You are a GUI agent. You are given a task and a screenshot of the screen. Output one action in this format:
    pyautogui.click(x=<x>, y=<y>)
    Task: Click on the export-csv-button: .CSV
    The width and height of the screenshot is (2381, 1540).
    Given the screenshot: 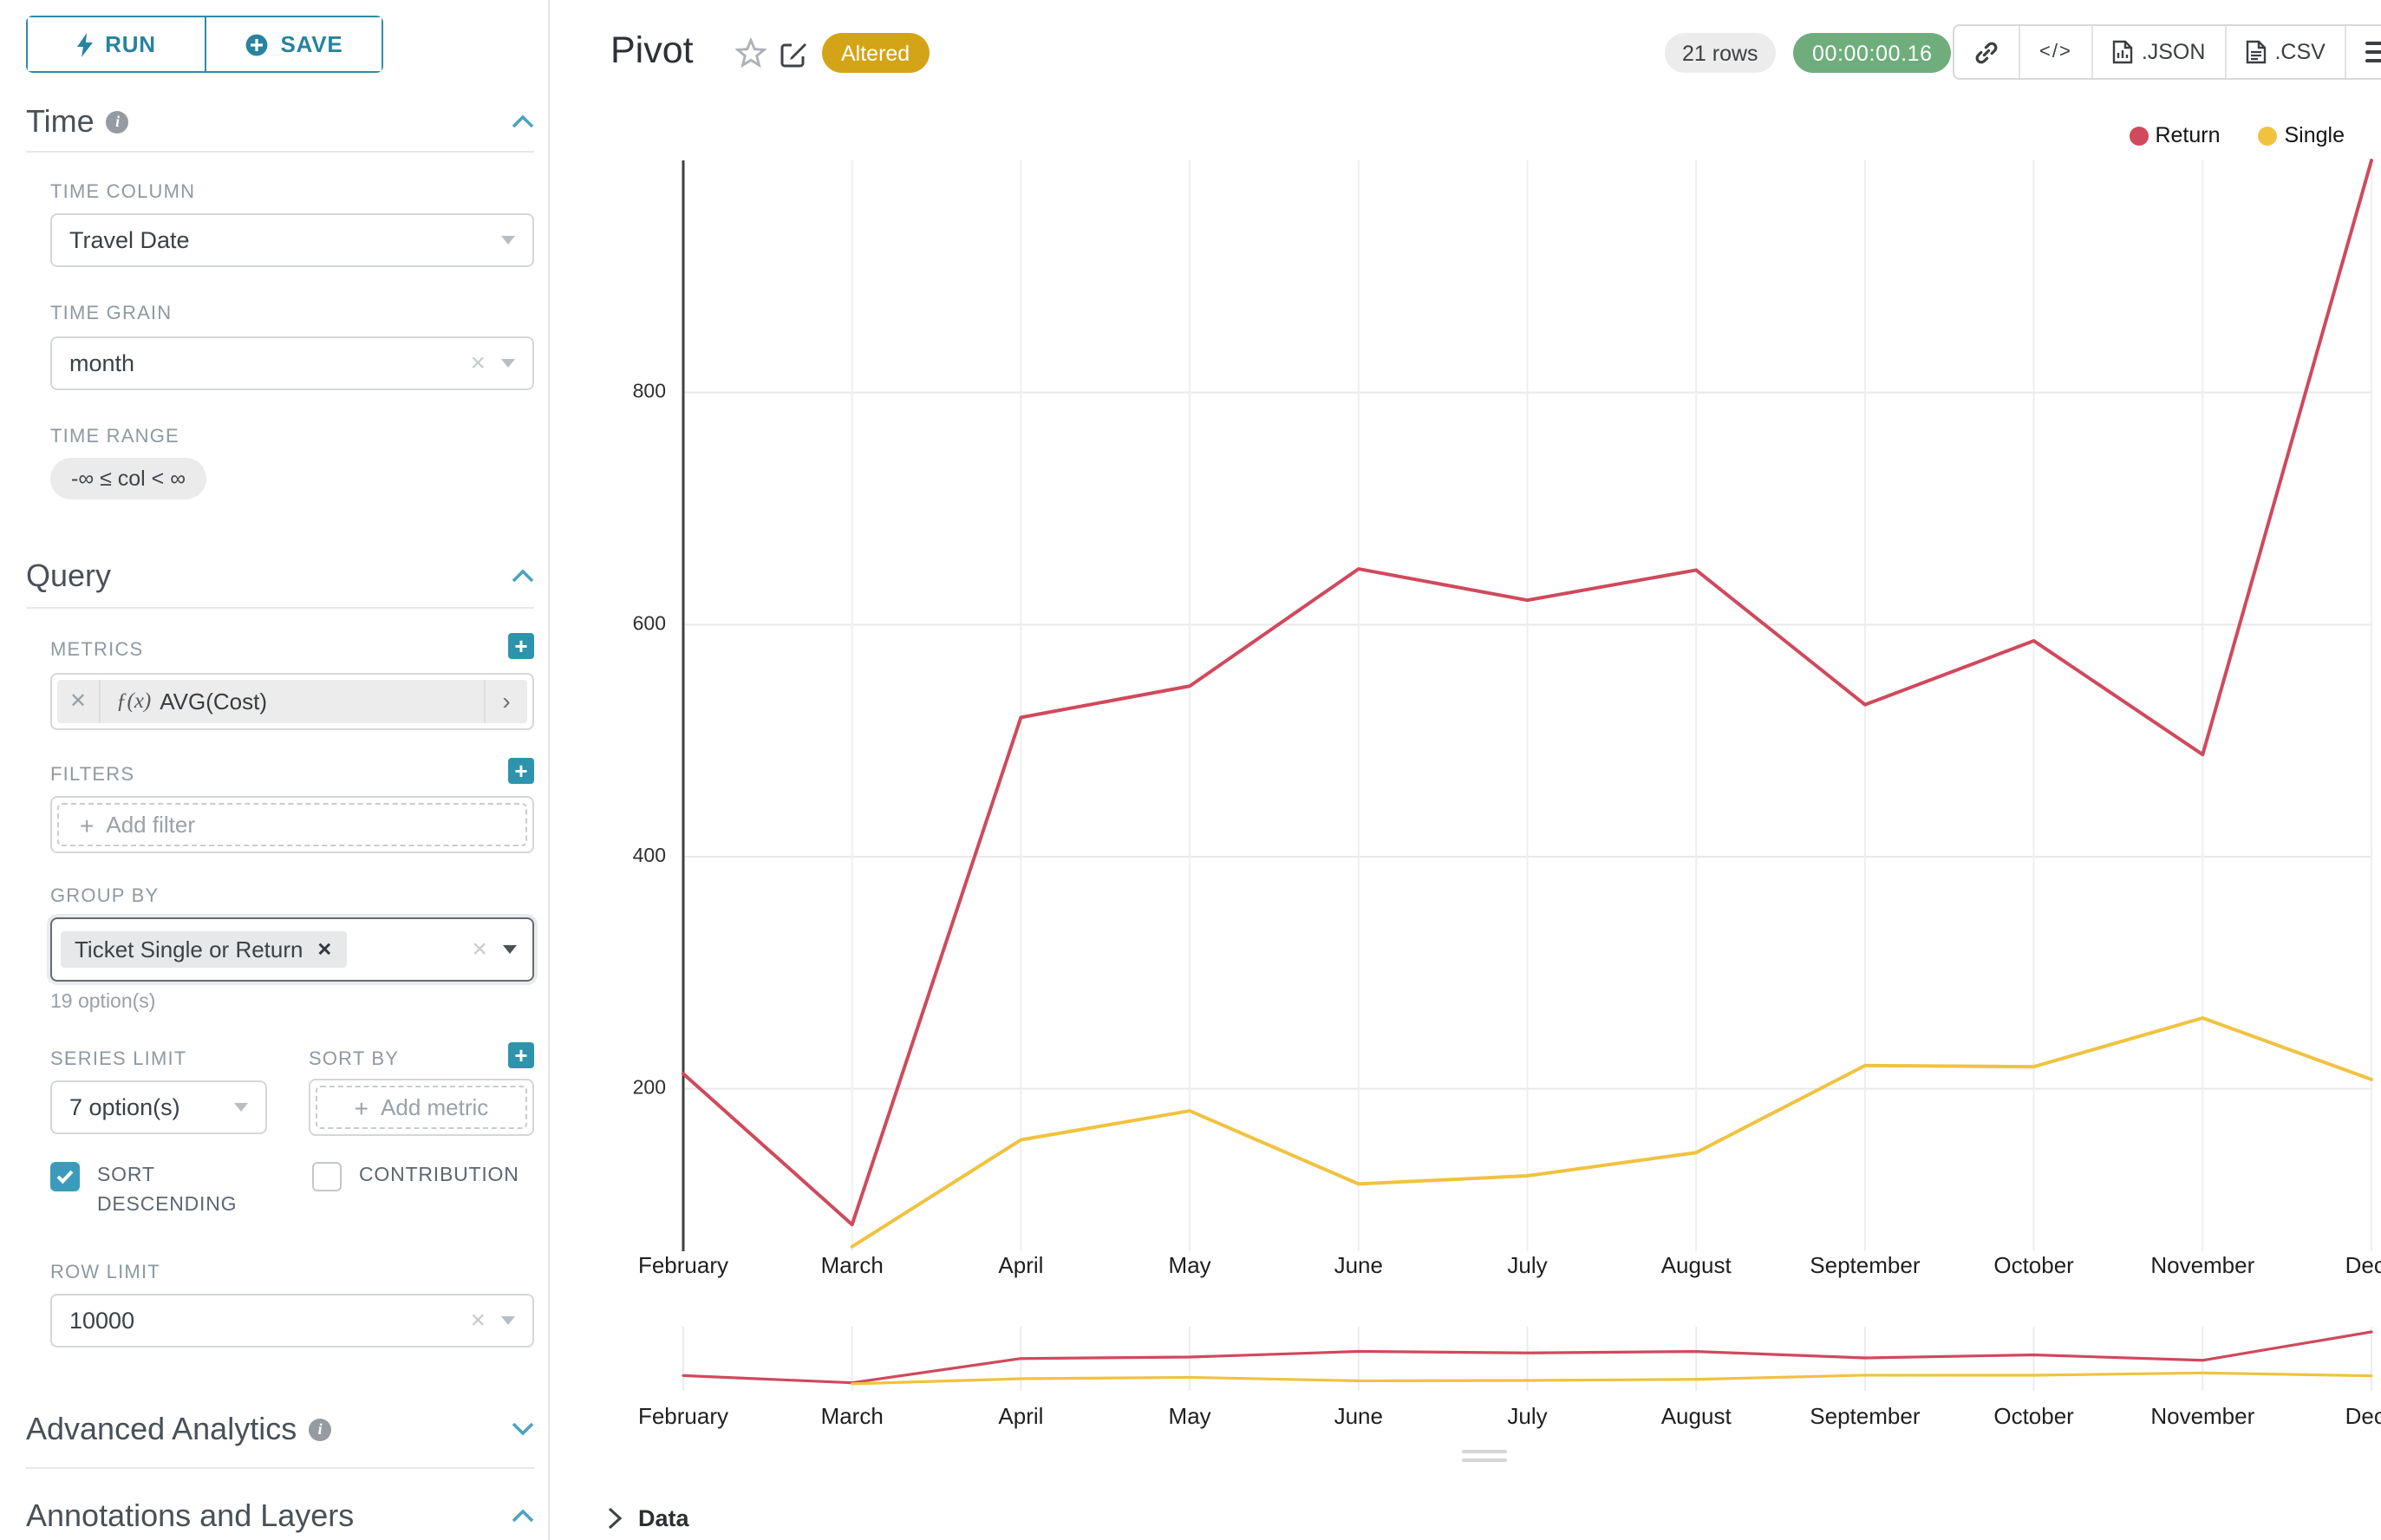 What is the action you would take?
    pyautogui.click(x=2286, y=52)
    